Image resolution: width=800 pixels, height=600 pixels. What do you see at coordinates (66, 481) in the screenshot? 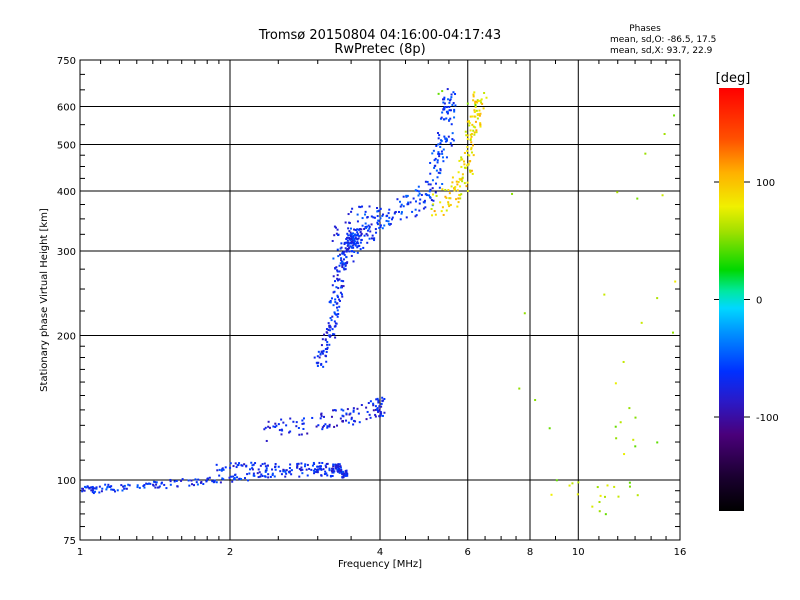
I see `y-tick-label: 100` at bounding box center [66, 481].